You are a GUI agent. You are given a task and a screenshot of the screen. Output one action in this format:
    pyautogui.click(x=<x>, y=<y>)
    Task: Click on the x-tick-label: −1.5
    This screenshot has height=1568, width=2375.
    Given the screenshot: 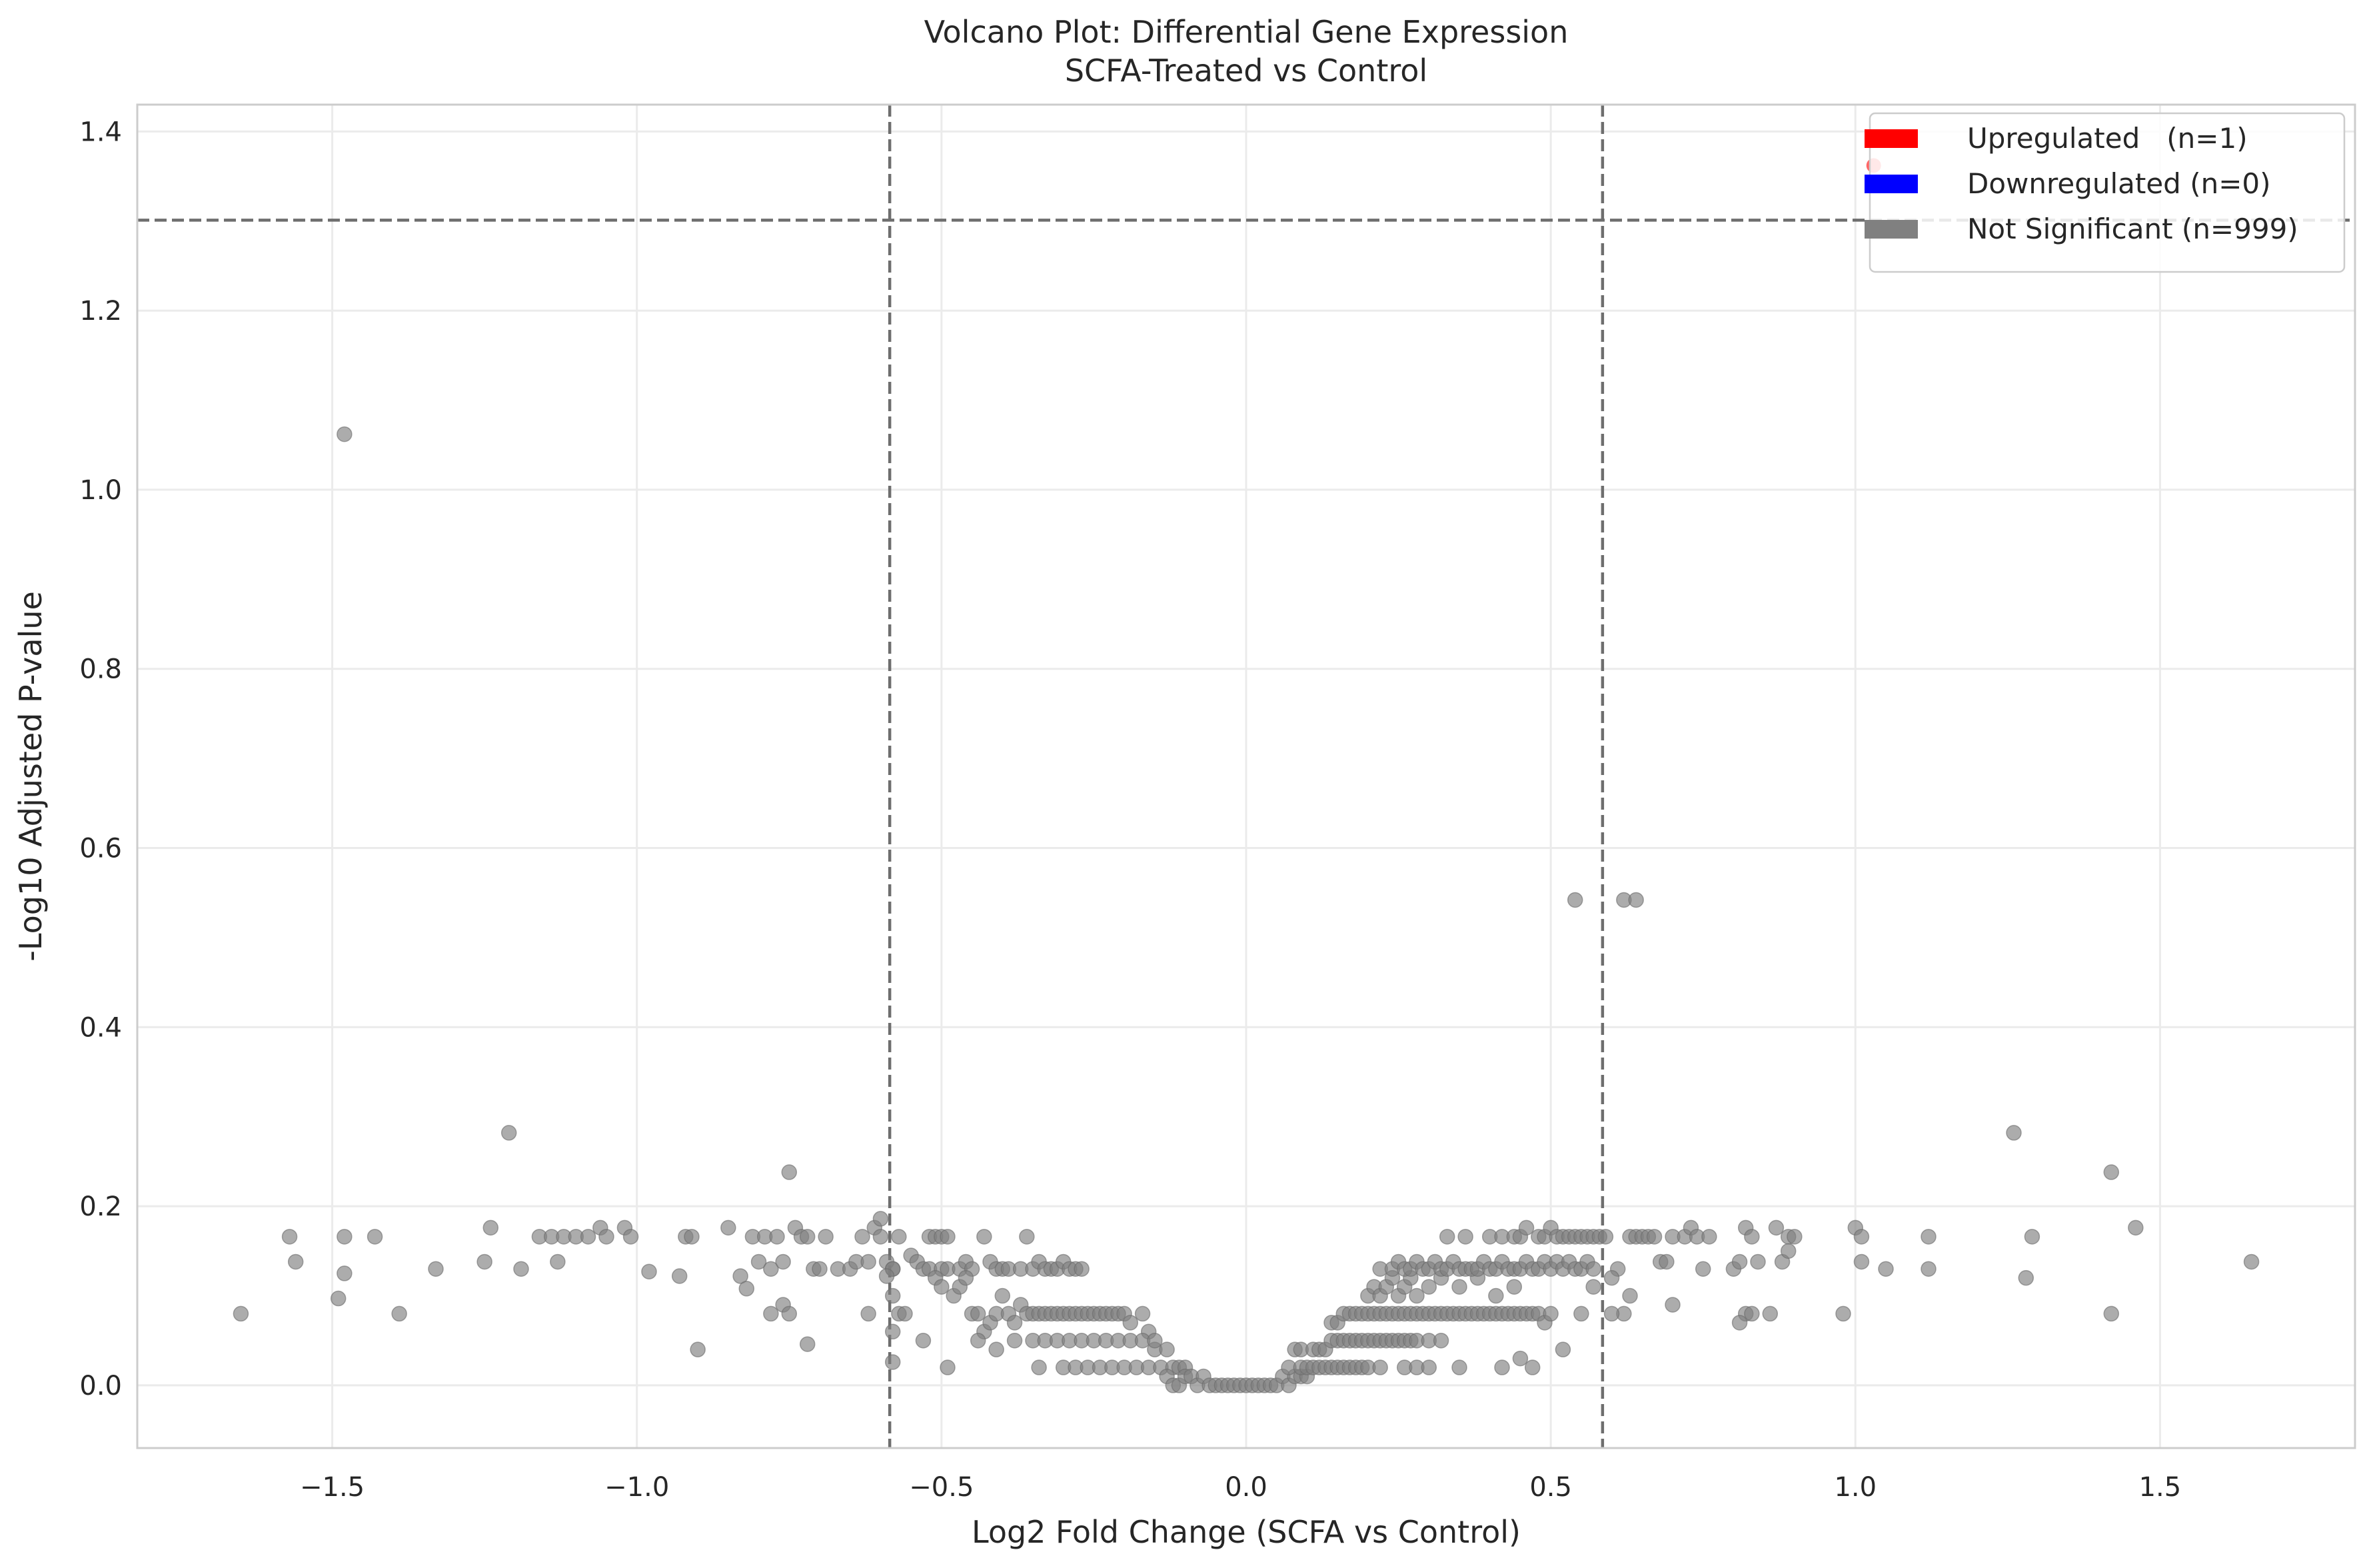 What is the action you would take?
    pyautogui.click(x=332, y=1487)
    